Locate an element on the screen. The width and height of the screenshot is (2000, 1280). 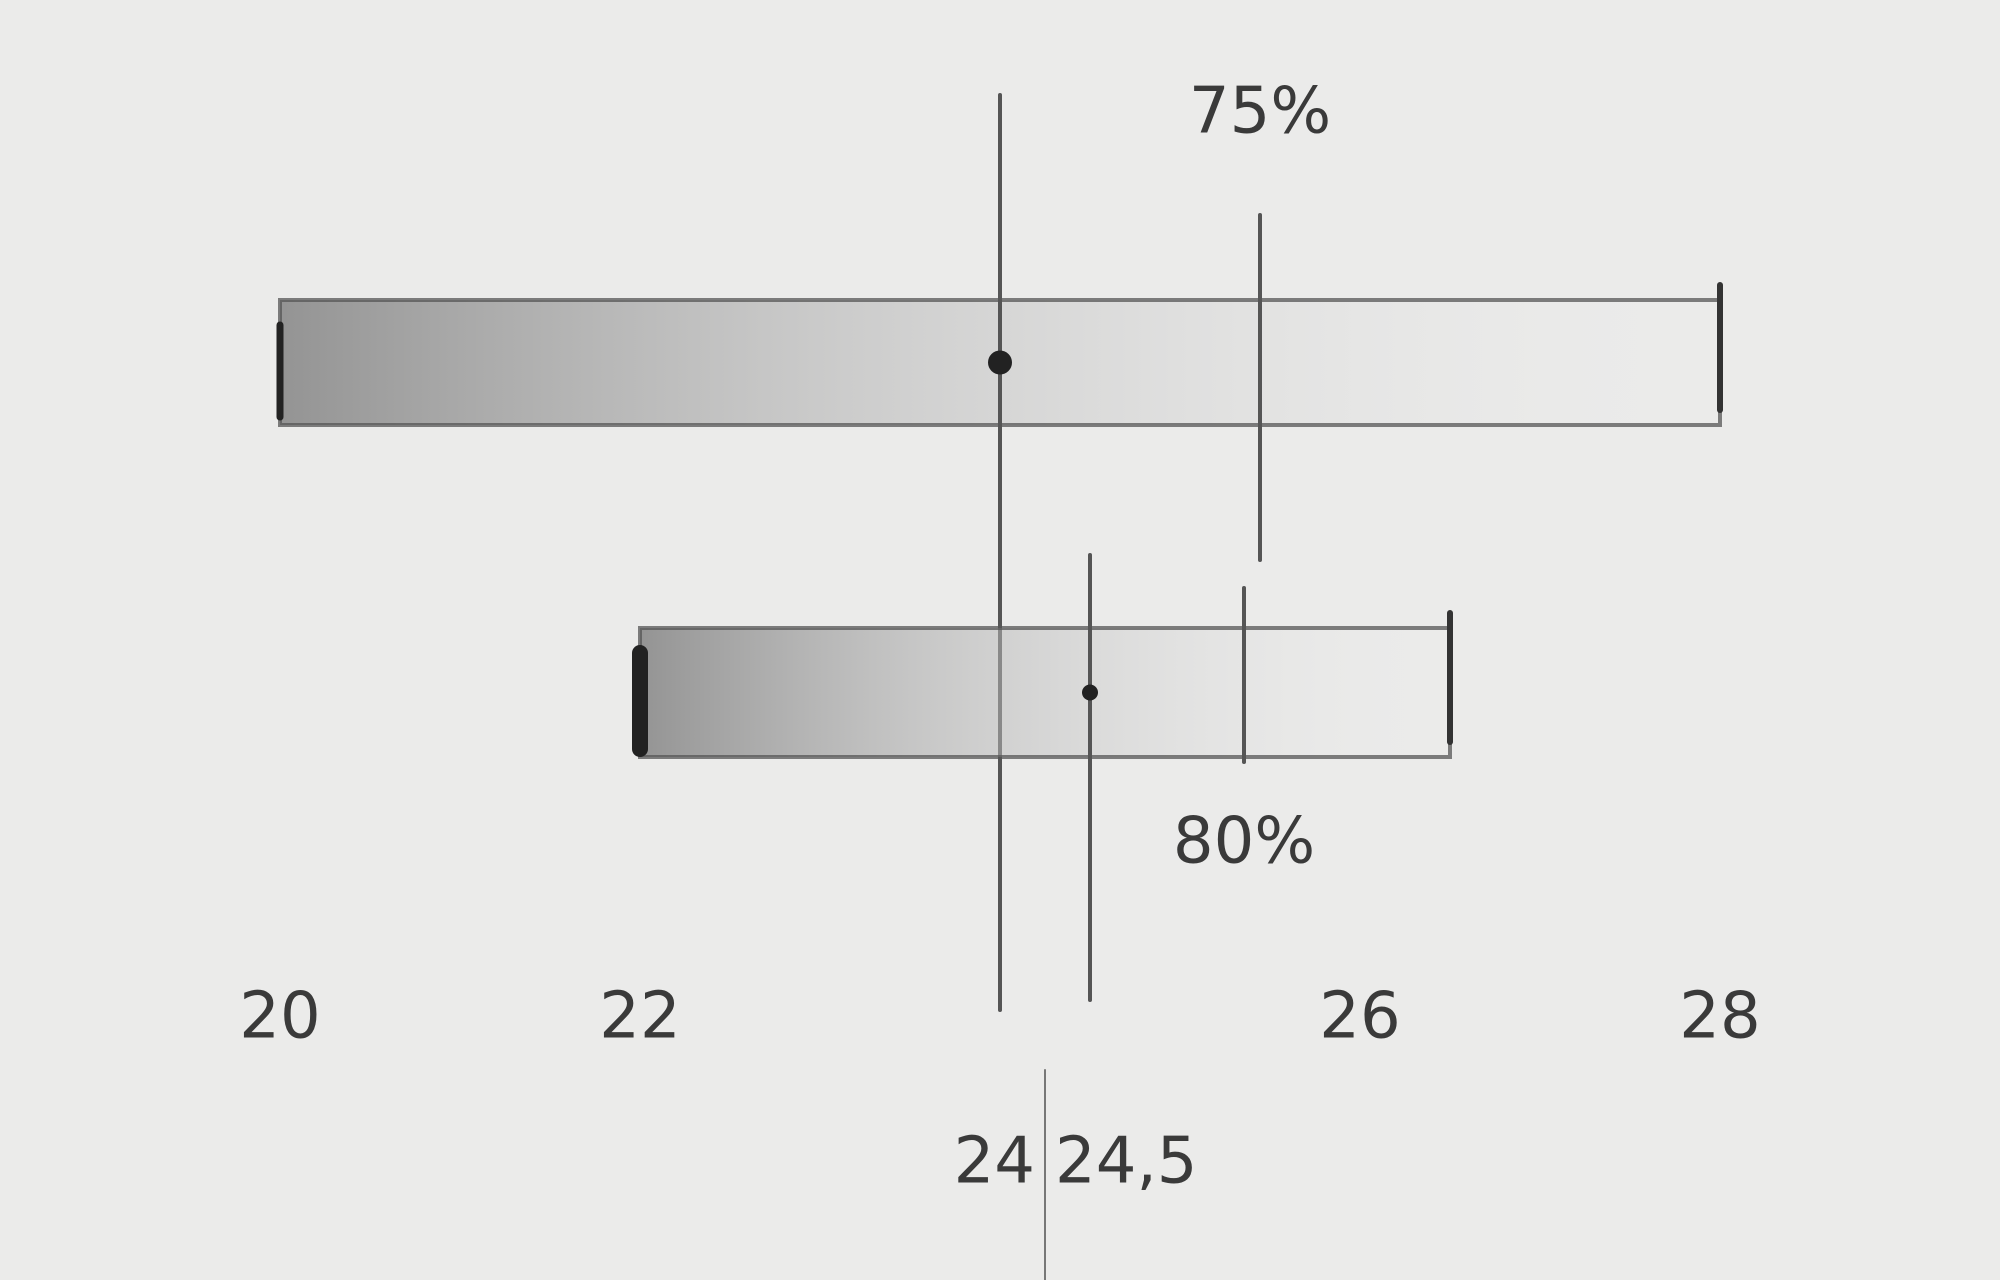
x-tick-label: 24 is located at coordinates (994, 1162).